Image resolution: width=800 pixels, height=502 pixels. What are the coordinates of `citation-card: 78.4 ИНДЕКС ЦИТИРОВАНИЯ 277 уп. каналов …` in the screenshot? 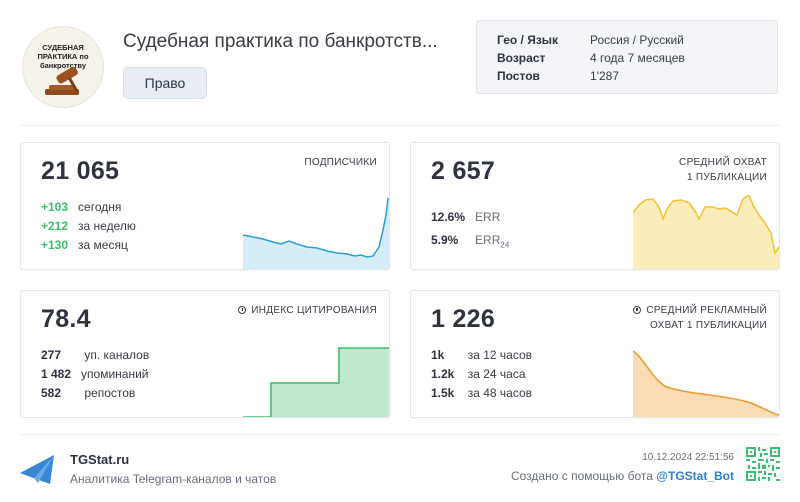 It's located at (205, 354).